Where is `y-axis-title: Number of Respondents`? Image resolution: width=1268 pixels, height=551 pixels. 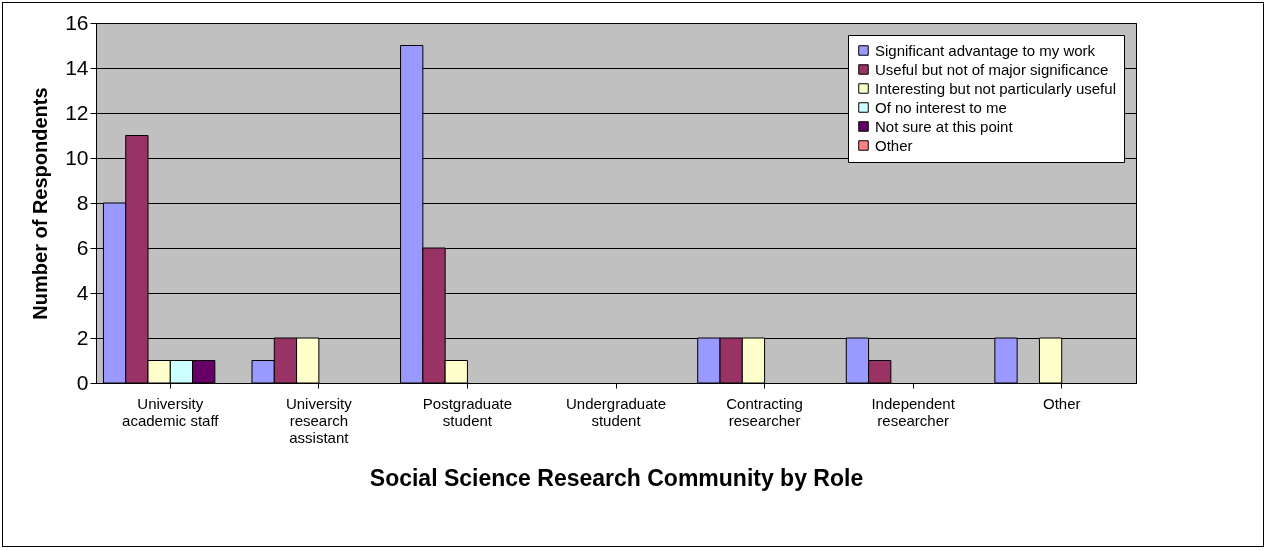
y-axis-title: Number of Respondents is located at coordinates (40, 203).